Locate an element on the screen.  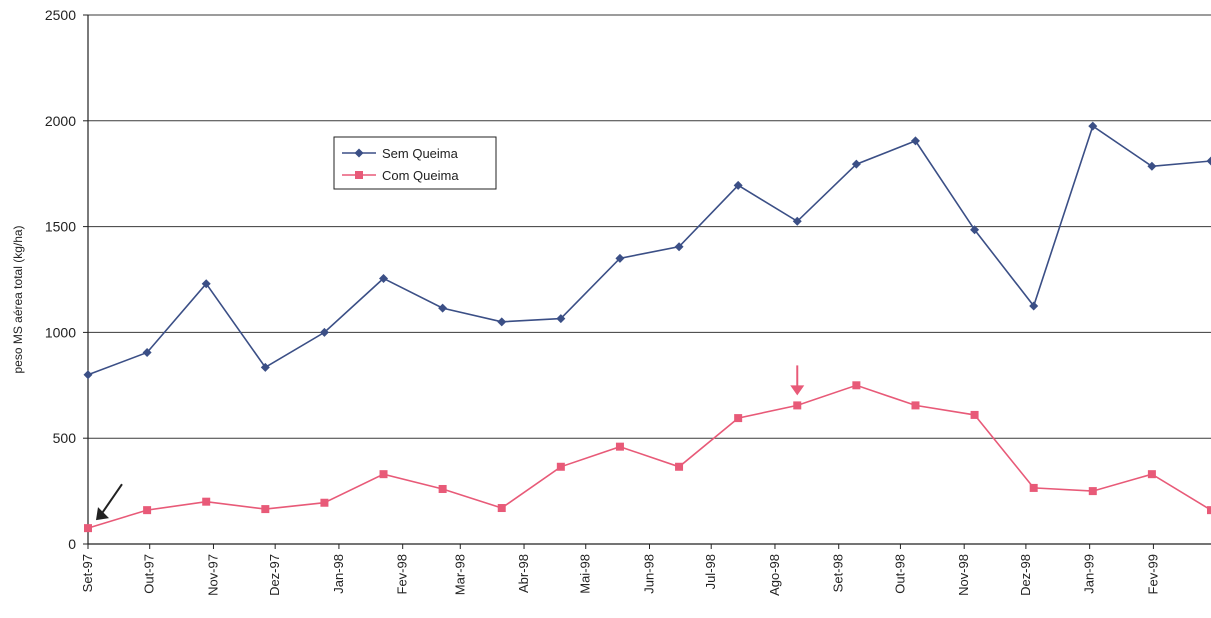
x-tick-label: Jul-98 is located at coordinates (710, 571).